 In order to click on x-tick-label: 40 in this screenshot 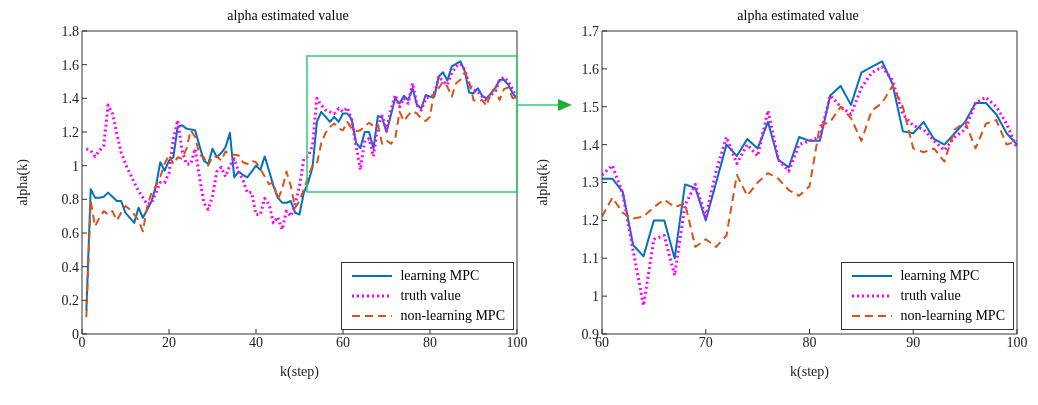, I will do `click(256, 342)`.